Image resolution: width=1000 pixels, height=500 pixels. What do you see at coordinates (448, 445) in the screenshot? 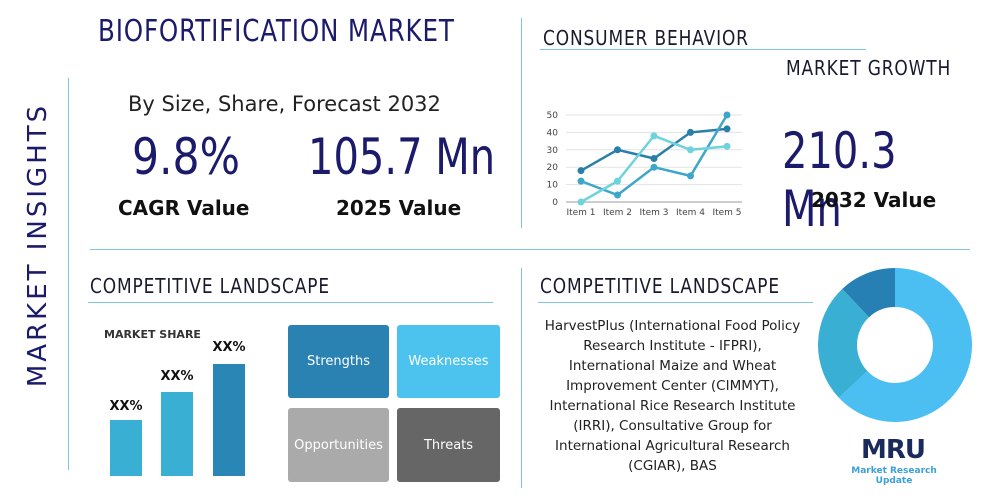
I see `swot-threats: Threats` at bounding box center [448, 445].